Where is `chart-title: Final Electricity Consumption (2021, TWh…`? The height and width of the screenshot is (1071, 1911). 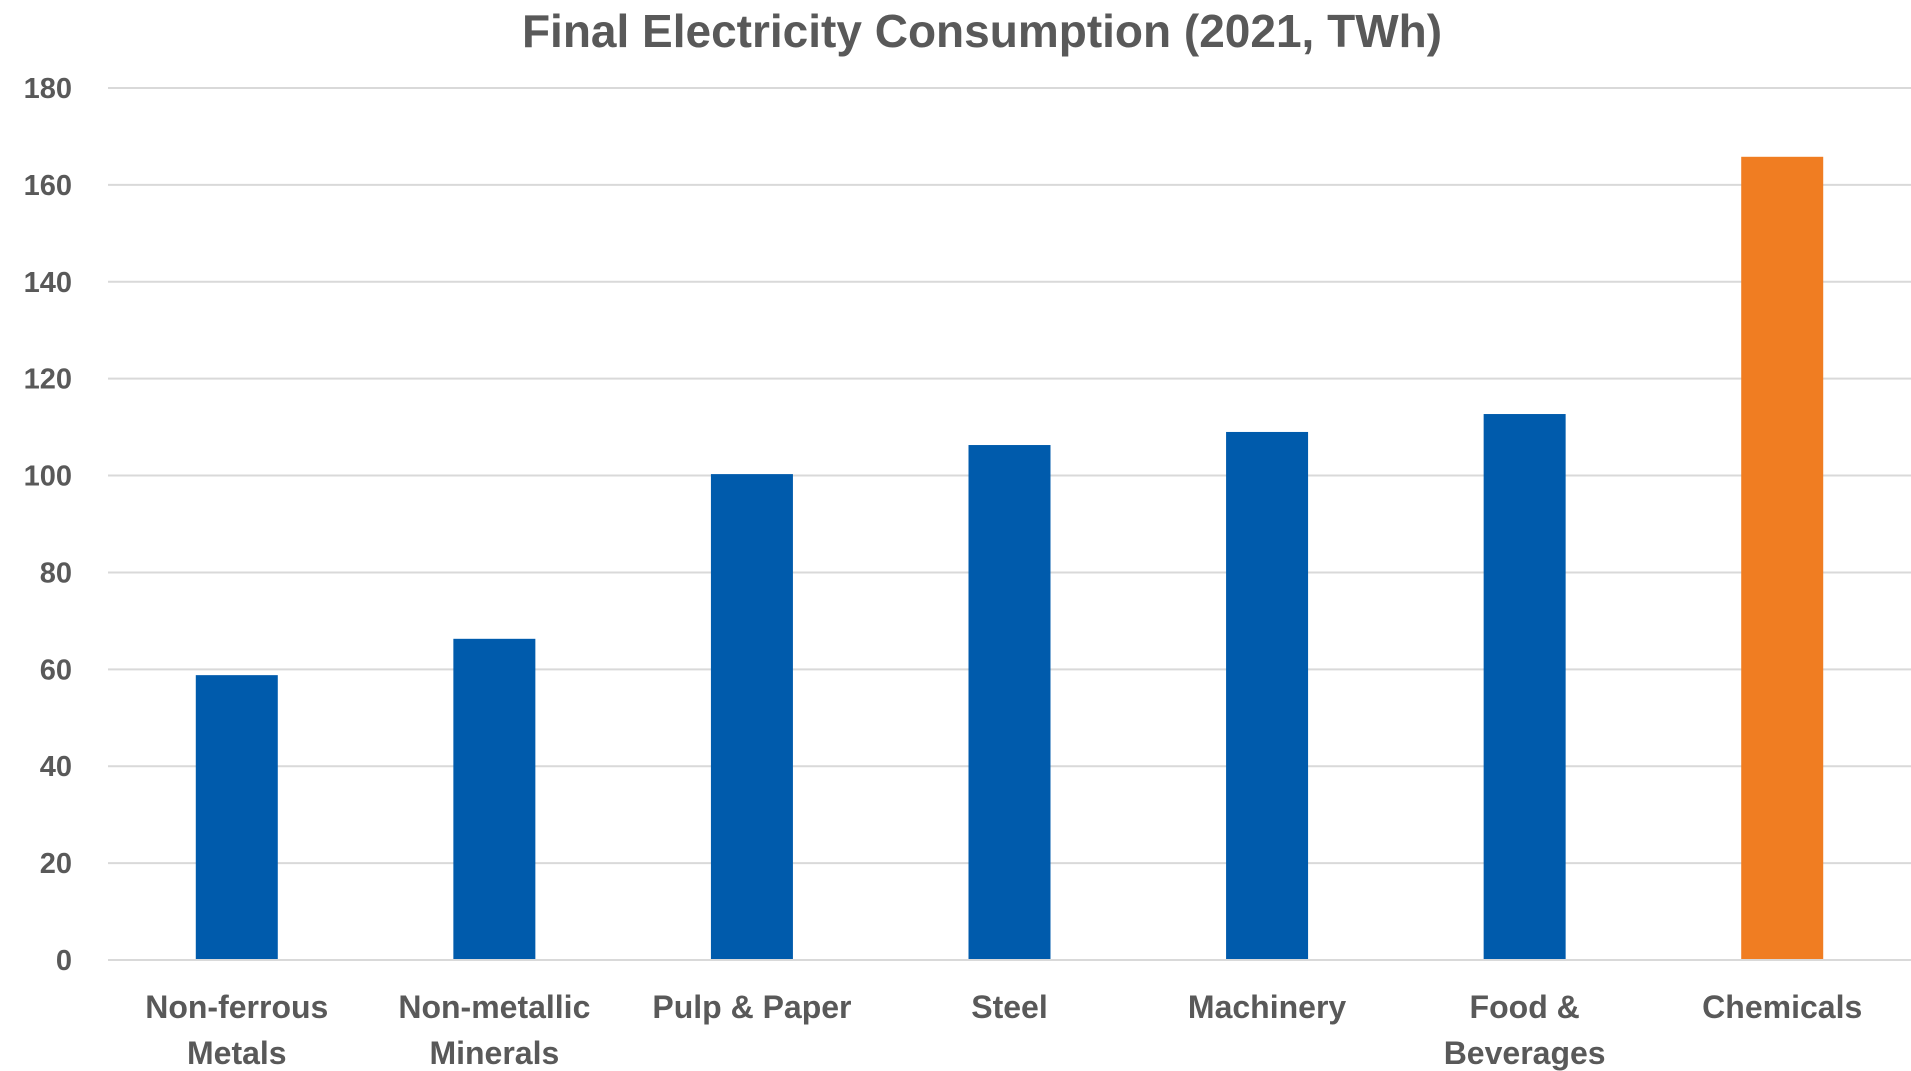 chart-title: Final Electricity Consumption (2021, TWh… is located at coordinates (982, 31).